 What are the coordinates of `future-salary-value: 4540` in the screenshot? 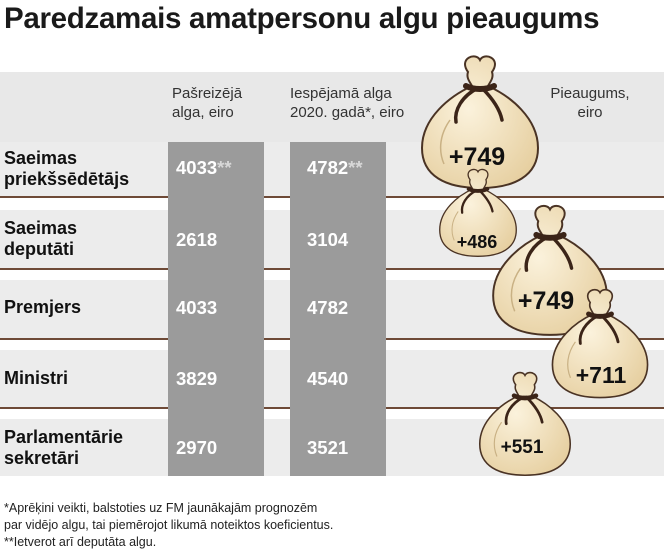 It's located at (328, 378).